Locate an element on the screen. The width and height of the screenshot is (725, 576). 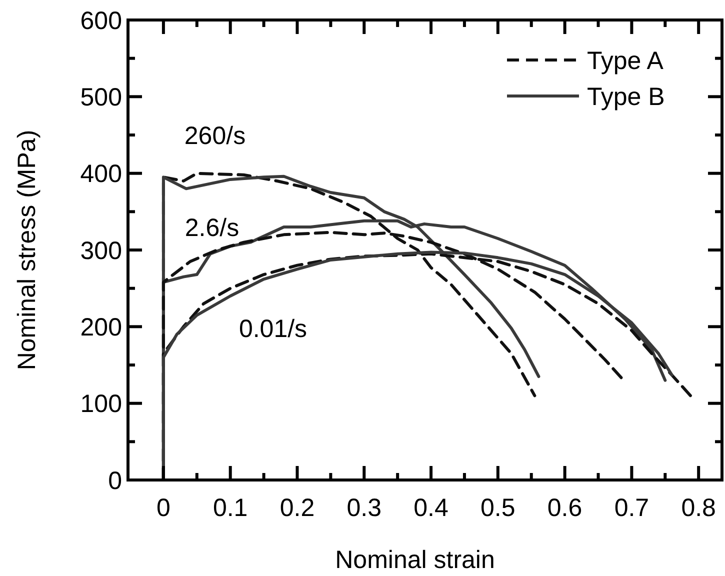
y-tick-label: 200 is located at coordinates (101, 327).